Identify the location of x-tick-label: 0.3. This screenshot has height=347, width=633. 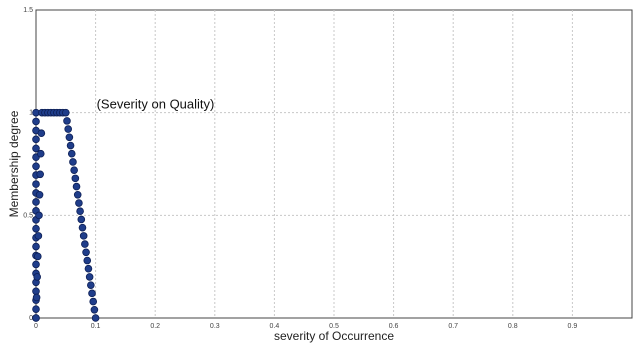
(215, 326).